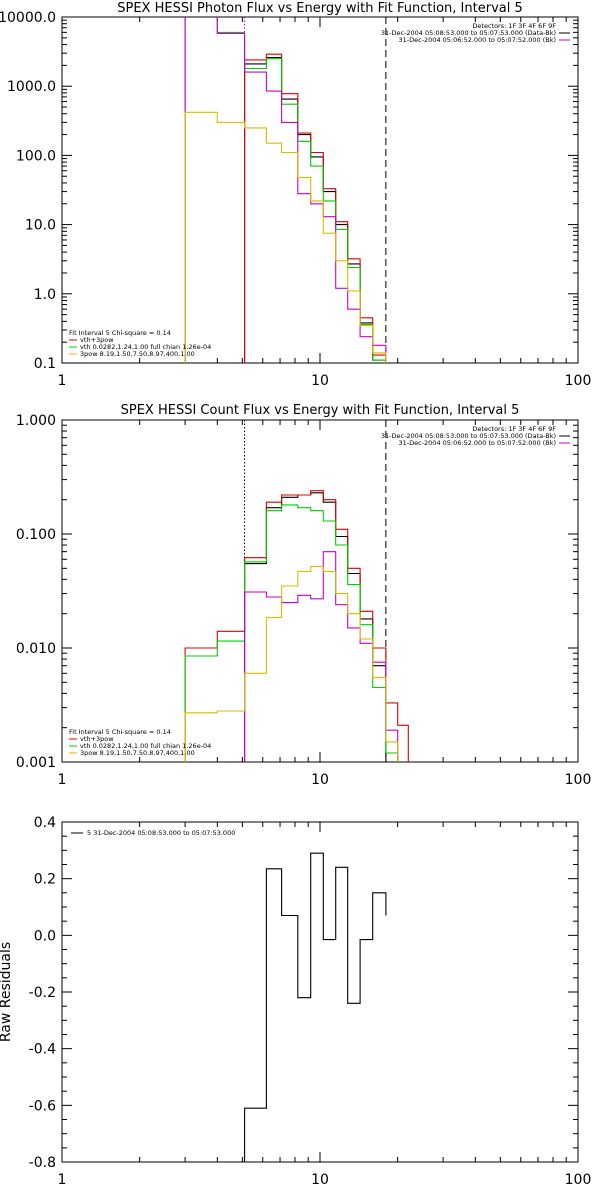  Describe the element at coordinates (45, 880) in the screenshot. I see `y-tick-label: 0.2` at that location.